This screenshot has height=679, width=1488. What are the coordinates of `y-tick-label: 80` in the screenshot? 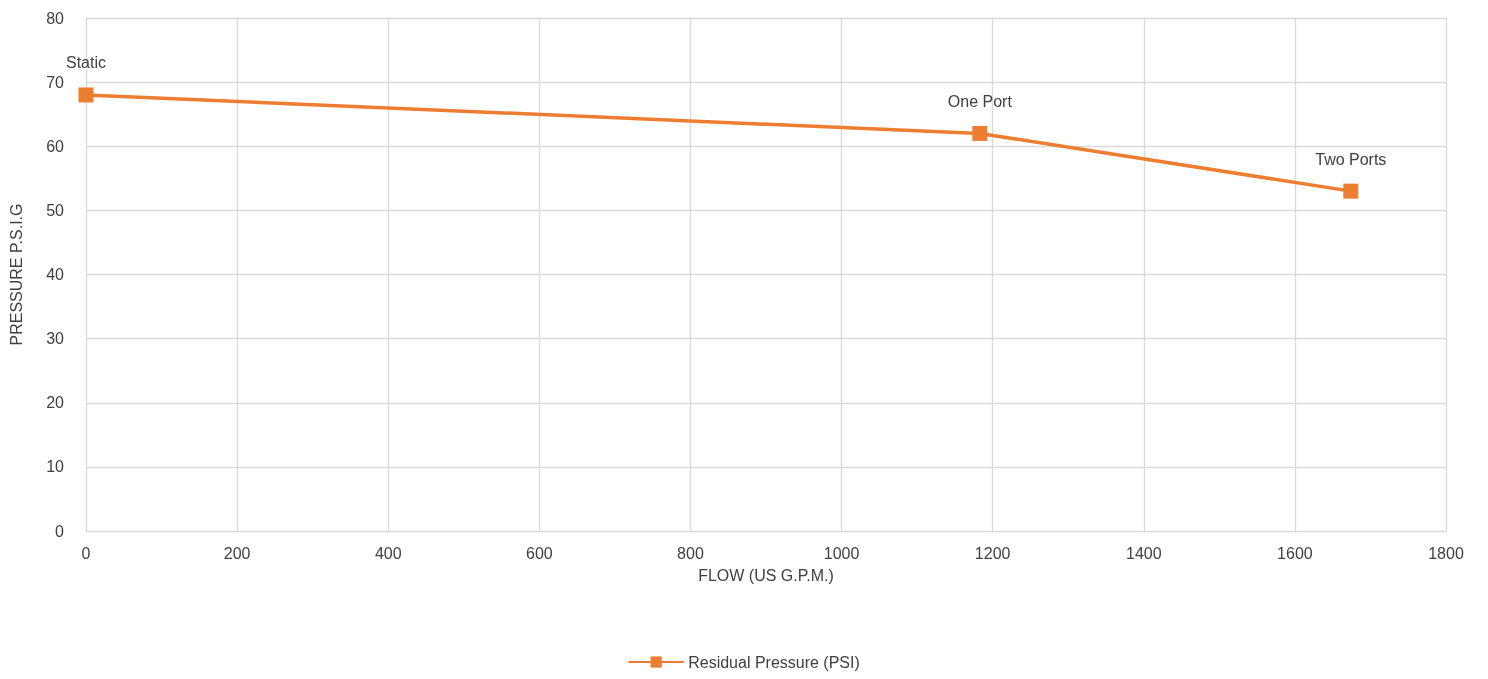 It's located at (55, 18).